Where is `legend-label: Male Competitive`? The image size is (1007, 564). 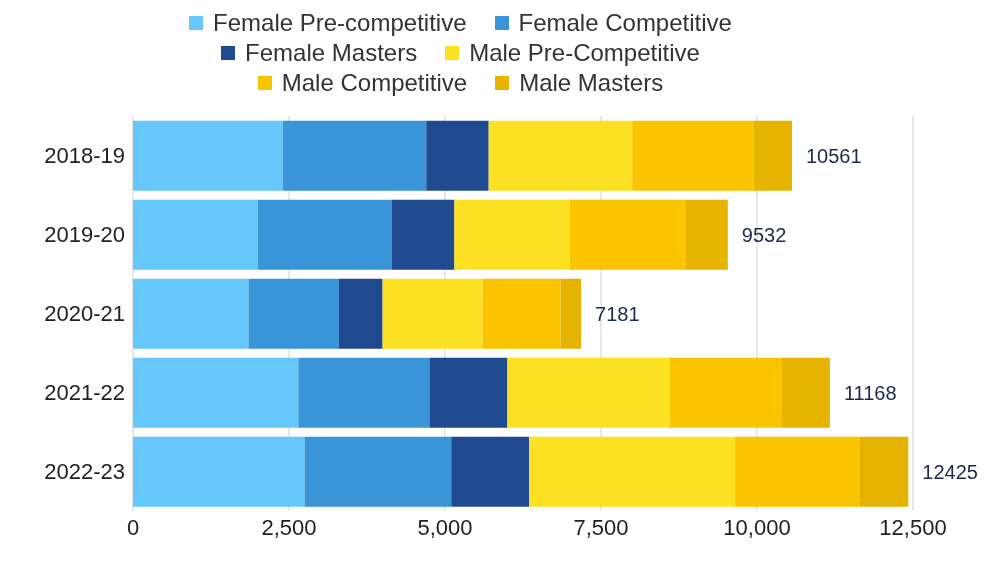
legend-label: Male Competitive is located at coordinates (374, 83).